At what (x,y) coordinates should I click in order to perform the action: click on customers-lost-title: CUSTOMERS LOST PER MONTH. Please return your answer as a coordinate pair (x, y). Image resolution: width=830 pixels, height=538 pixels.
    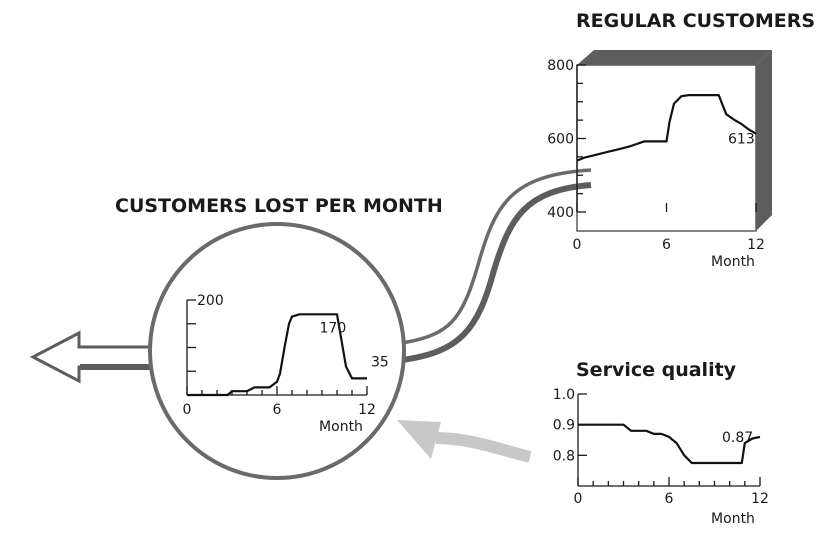
    Looking at the image, I should click on (279, 206).